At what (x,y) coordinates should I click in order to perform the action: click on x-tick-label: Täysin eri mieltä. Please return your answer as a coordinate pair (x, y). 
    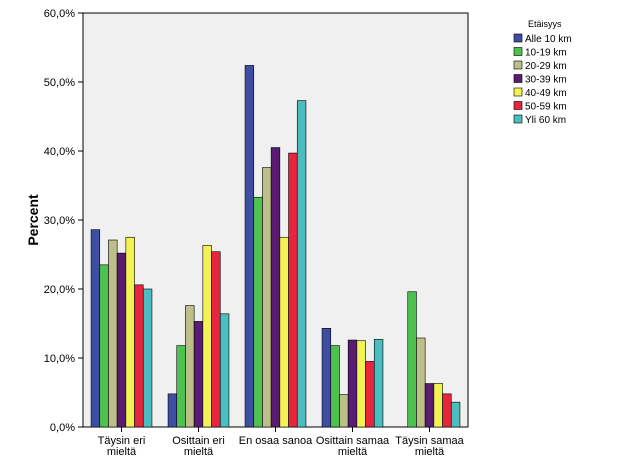
    Looking at the image, I should click on (122, 446).